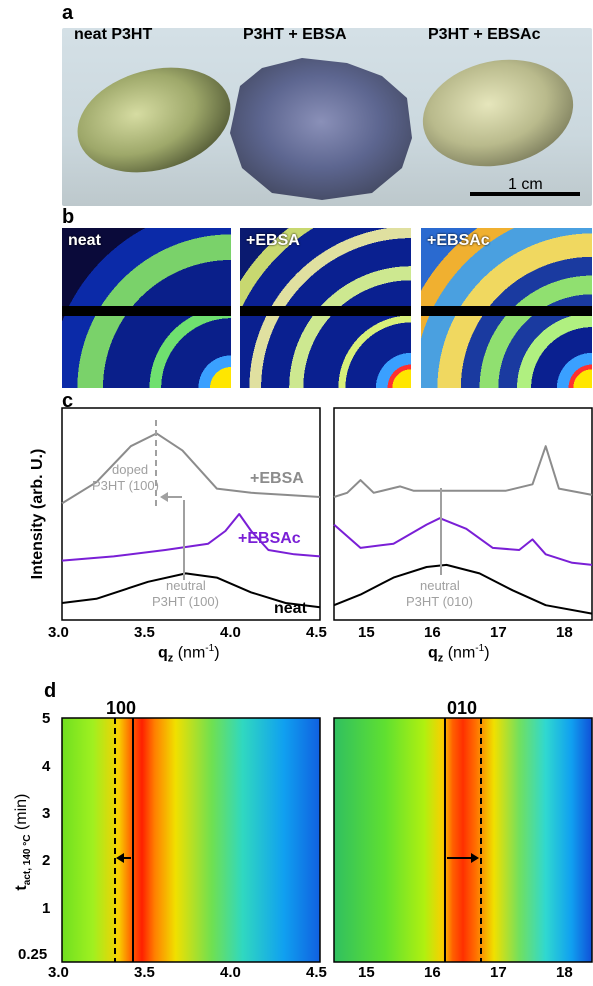 This screenshot has width=593, height=986. What do you see at coordinates (295, 34) in the screenshot?
I see `label-p3ht-ebsa: P3HT + EBSA` at bounding box center [295, 34].